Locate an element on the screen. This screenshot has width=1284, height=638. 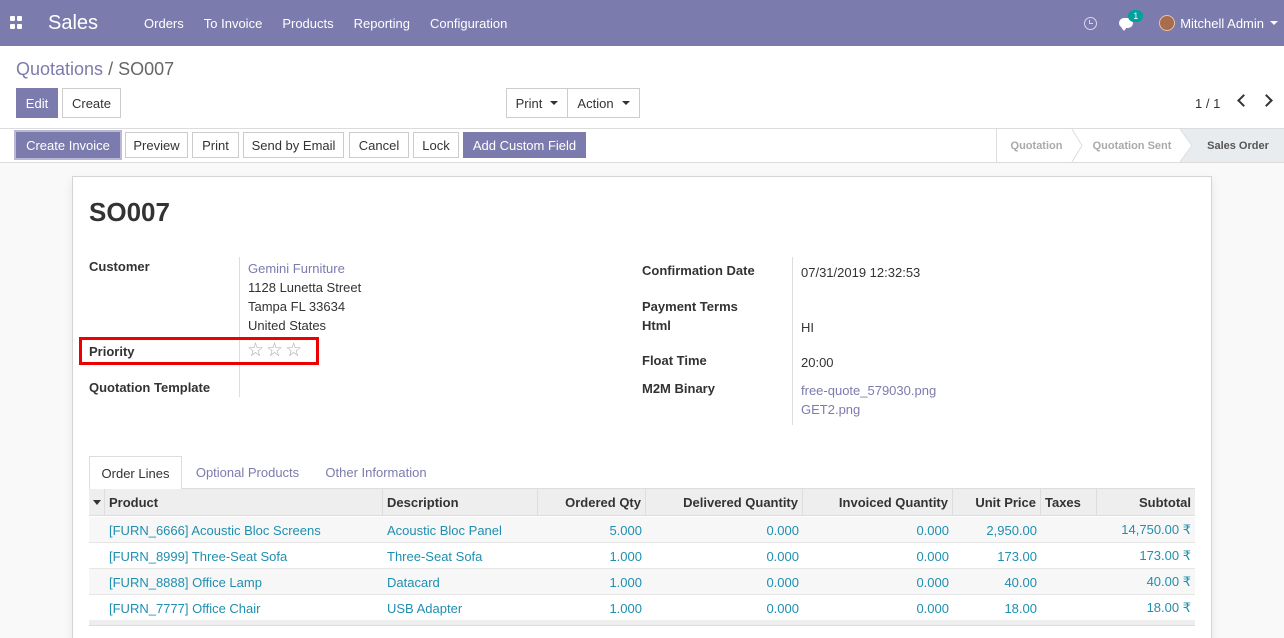
m2m-file-link: free-quote_579030.png is located at coordinates (869, 390).